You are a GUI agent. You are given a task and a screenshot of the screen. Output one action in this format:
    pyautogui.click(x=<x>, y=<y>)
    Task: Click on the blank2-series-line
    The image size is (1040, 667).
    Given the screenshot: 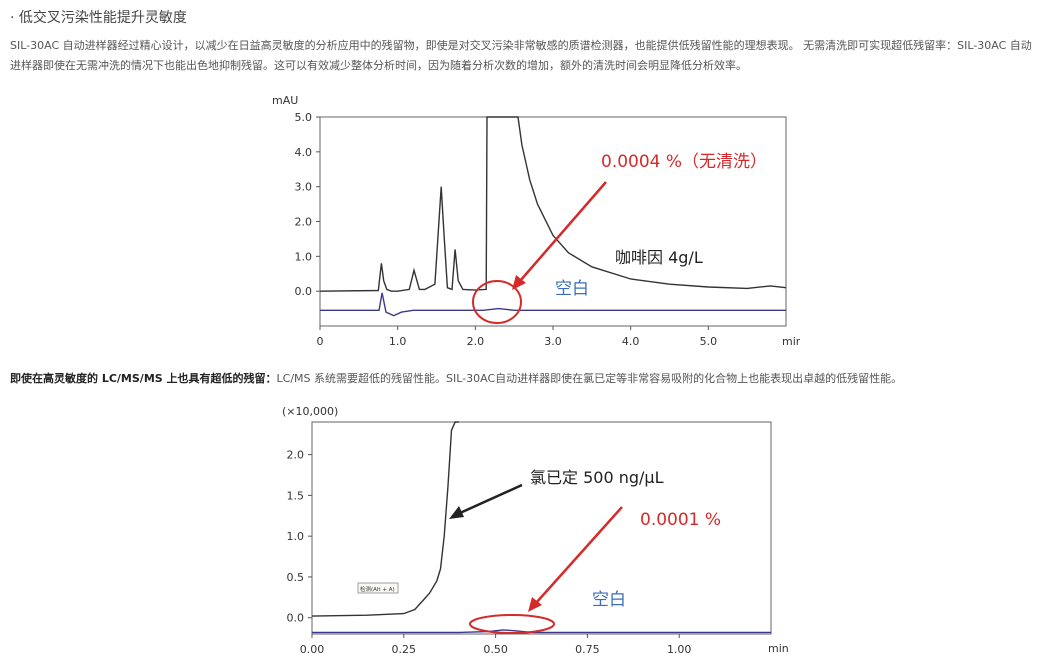 What is the action you would take?
    pyautogui.click(x=541, y=631)
    